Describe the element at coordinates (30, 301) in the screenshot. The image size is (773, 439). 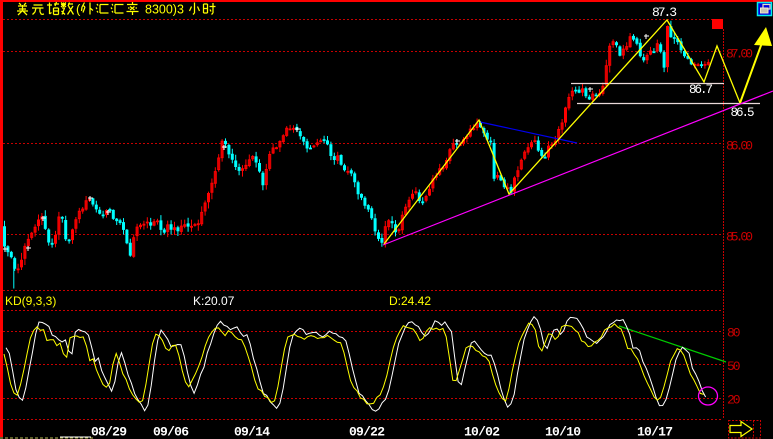
I see `svg-text: KD(9,3,3)` at that location.